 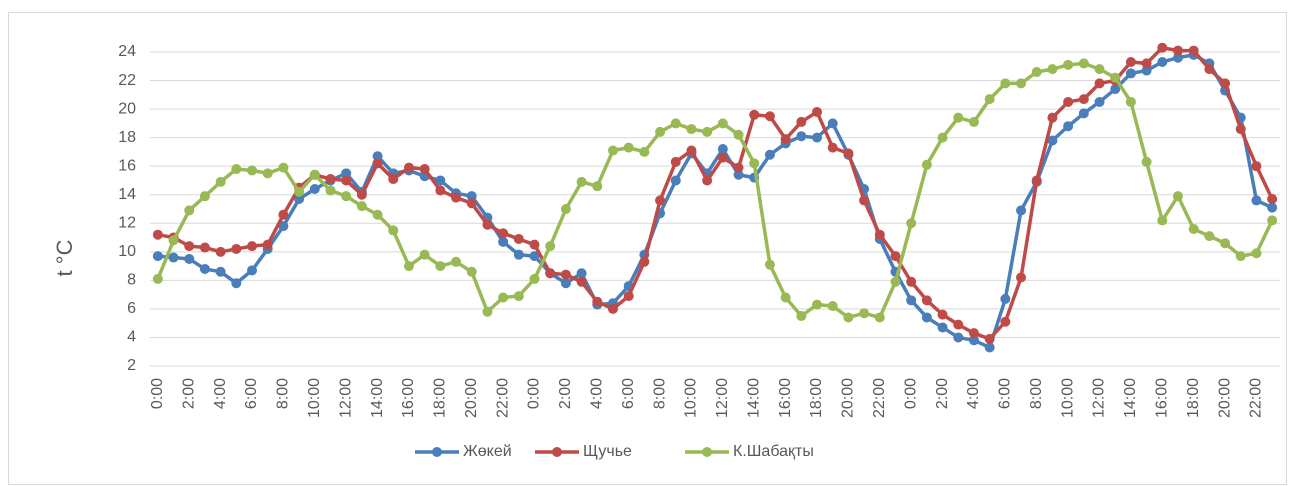 What do you see at coordinates (557, 452) in the screenshot?
I see `legend-marker` at bounding box center [557, 452].